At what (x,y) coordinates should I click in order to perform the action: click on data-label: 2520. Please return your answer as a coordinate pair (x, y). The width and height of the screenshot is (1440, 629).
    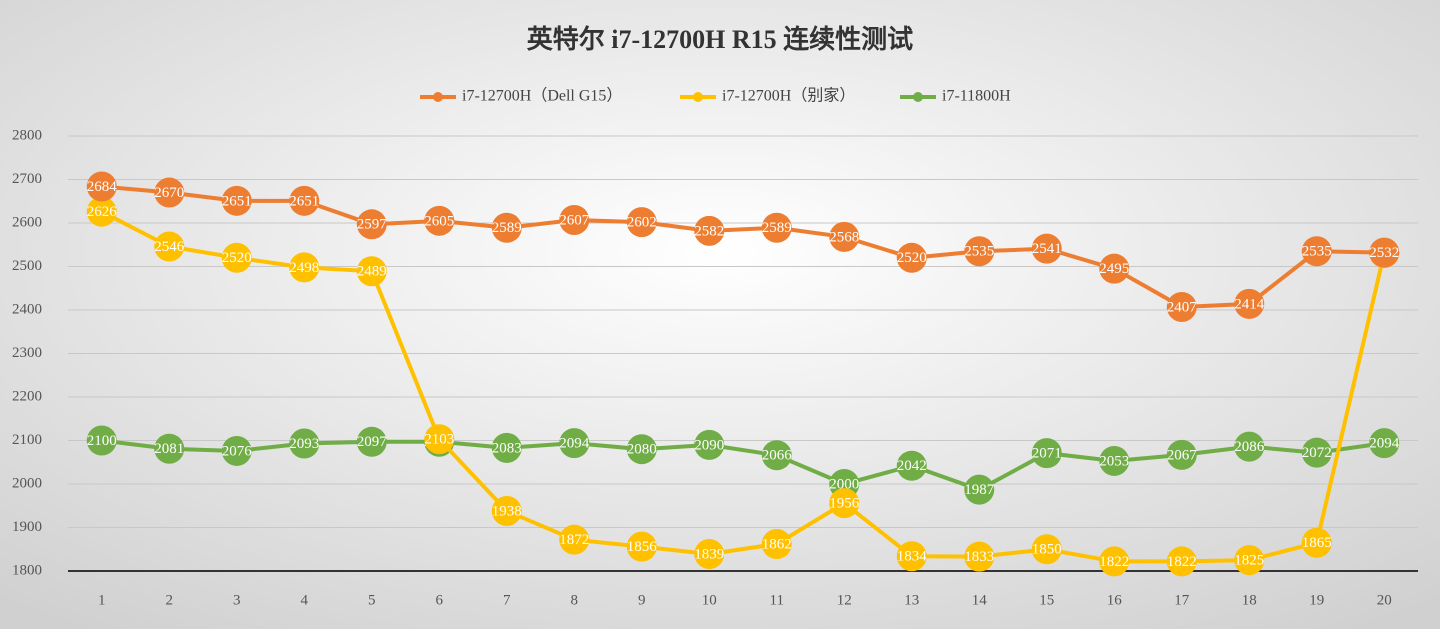
    Looking at the image, I should click on (237, 258).